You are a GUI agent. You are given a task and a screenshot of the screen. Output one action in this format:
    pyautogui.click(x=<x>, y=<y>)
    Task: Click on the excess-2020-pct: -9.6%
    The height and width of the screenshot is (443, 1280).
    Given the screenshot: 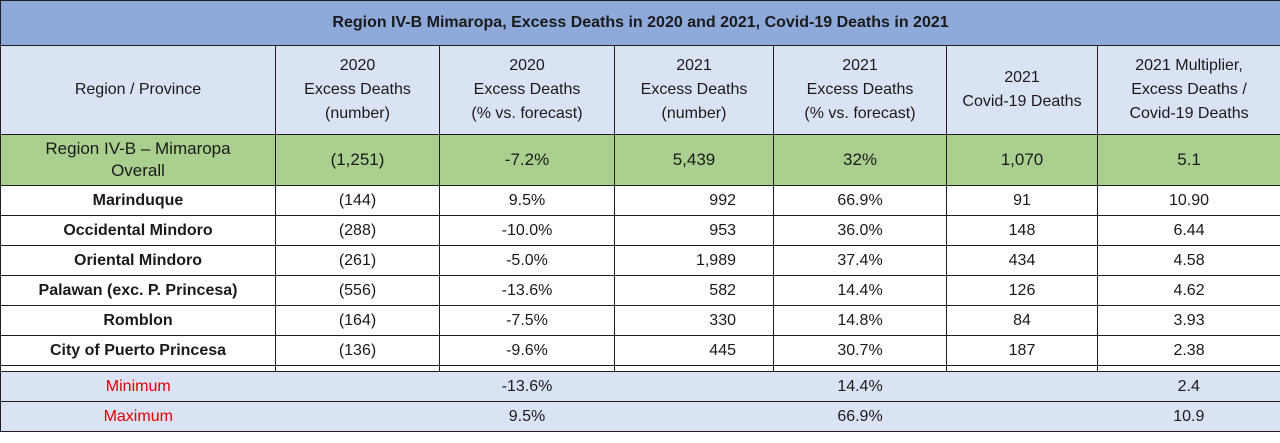 What is the action you would take?
    pyautogui.click(x=527, y=350)
    